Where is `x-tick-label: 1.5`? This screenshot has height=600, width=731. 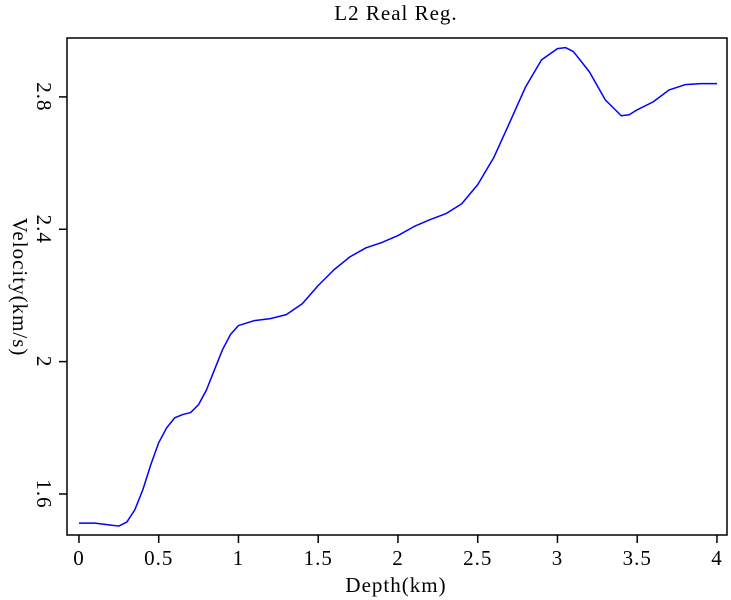
x-tick-label: 1.5 is located at coordinates (318, 558).